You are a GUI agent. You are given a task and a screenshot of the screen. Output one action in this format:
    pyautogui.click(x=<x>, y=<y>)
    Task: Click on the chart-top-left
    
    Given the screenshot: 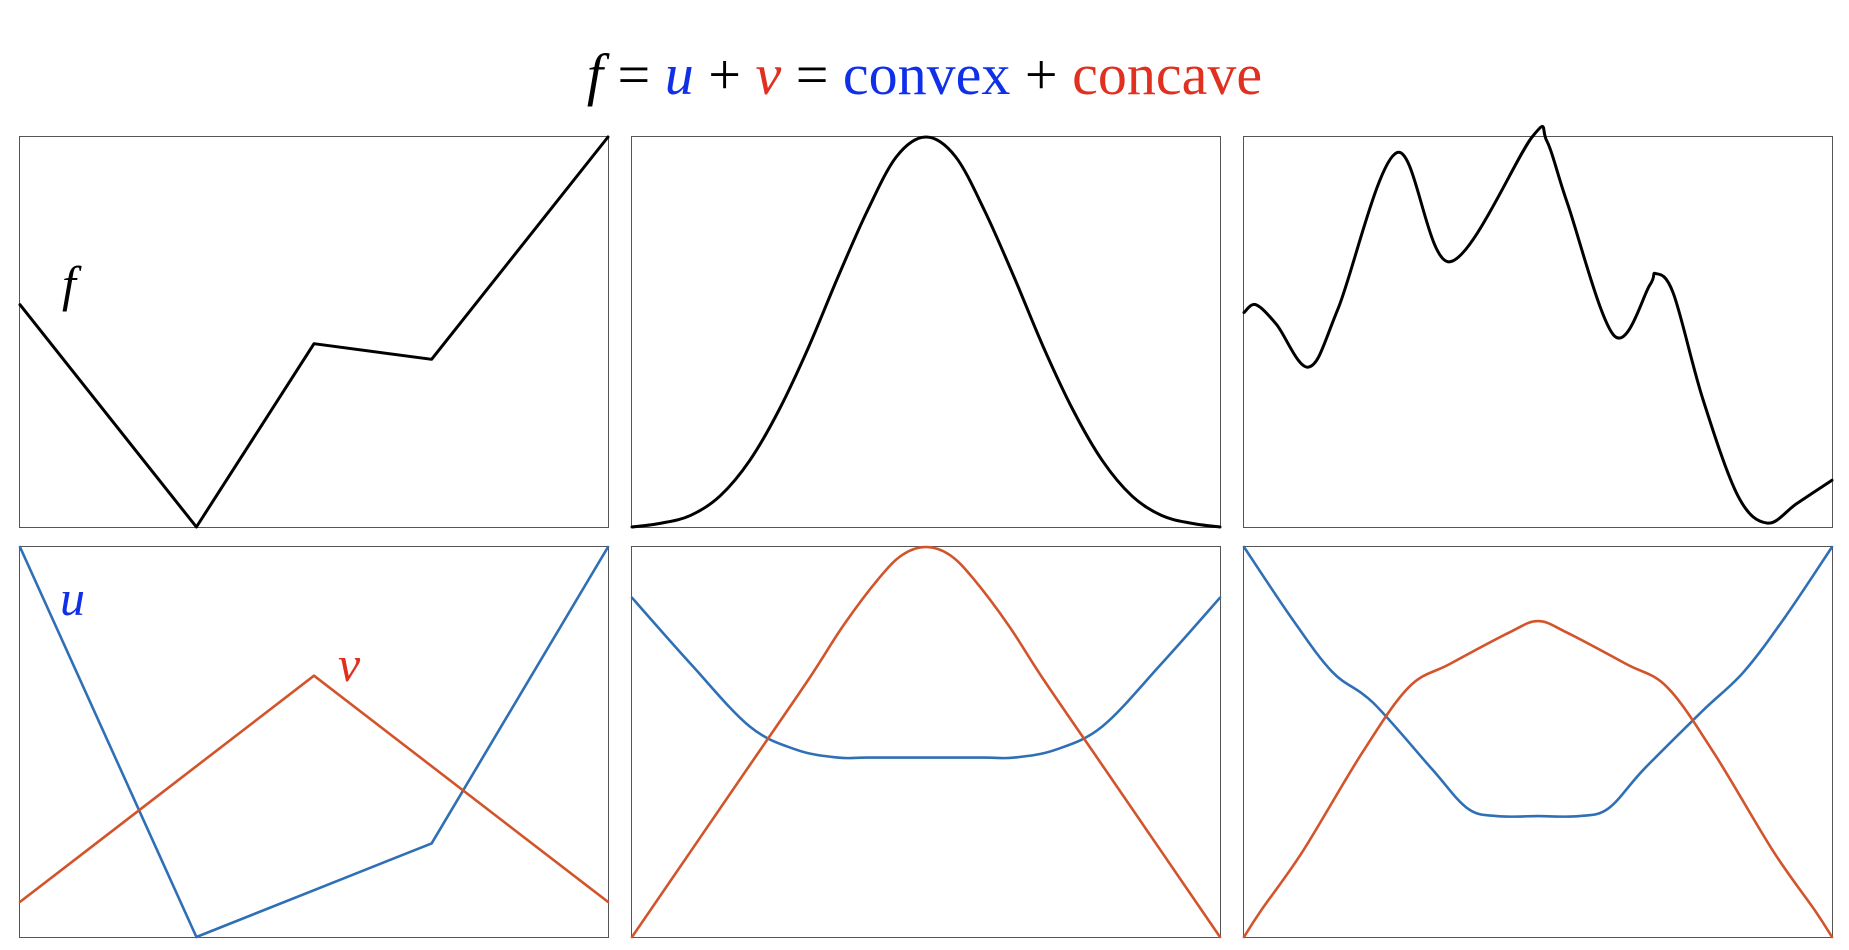 What is the action you would take?
    pyautogui.click(x=314, y=332)
    